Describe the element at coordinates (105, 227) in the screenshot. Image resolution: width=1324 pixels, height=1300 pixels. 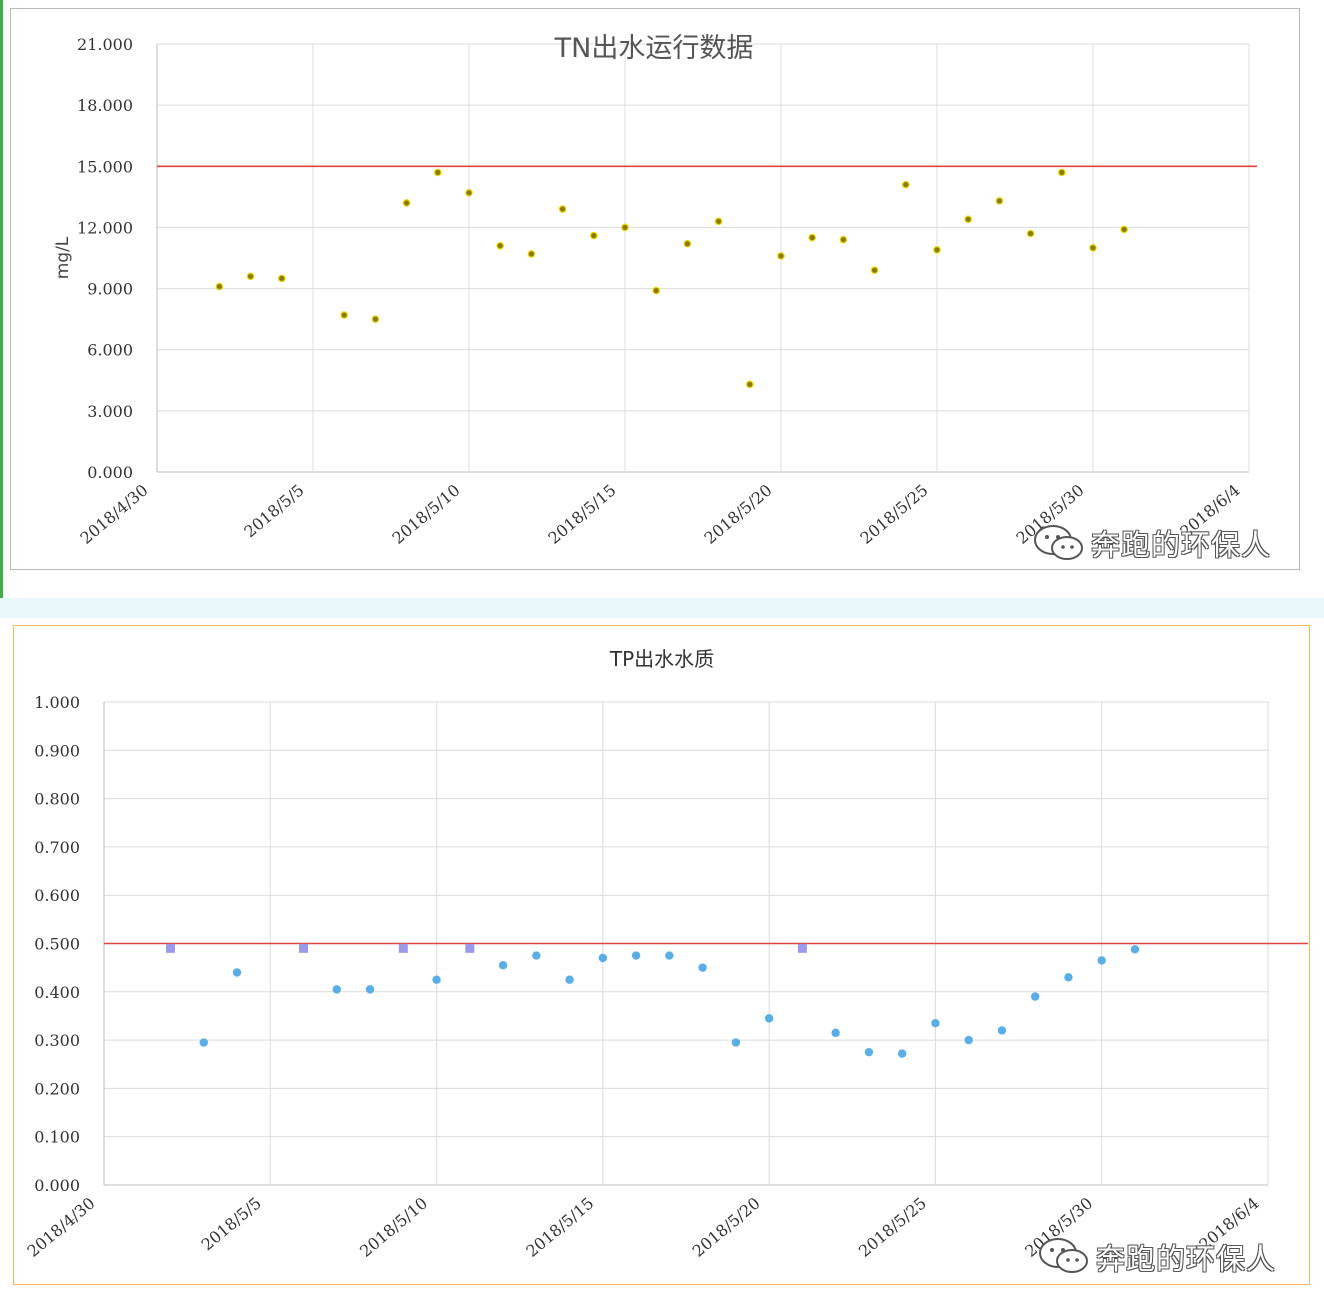
I see `y-tick-label: 12.000` at that location.